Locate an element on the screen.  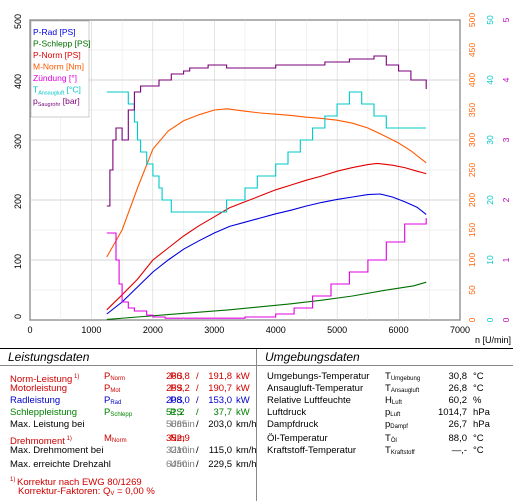
umgebung-row: Umgebungs-Temperatur TUmgebung 30,8 °C is located at coordinates (385, 377).